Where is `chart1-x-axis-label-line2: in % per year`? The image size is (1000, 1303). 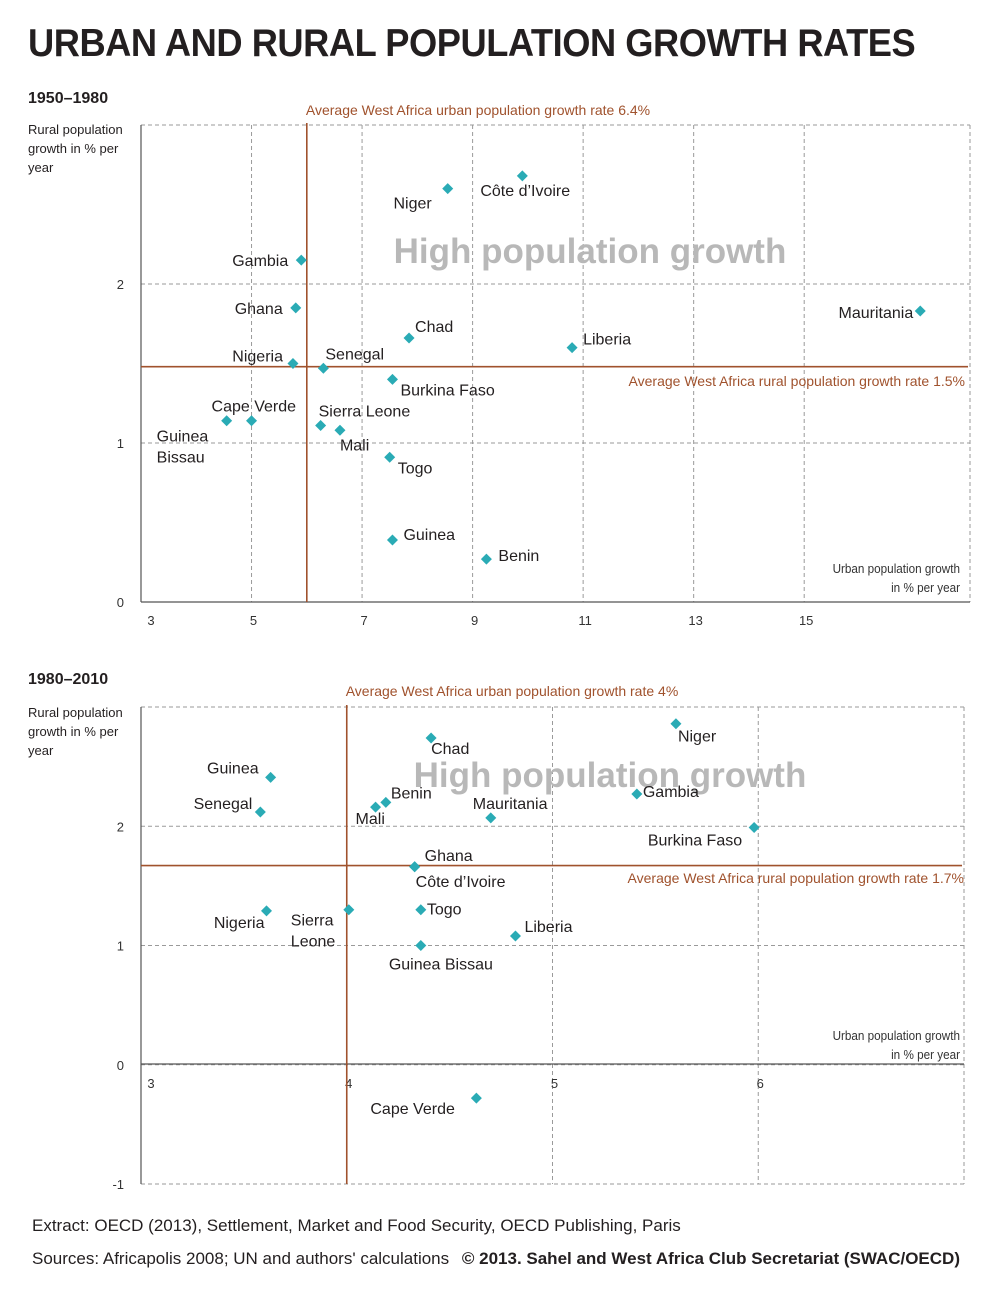
chart1-x-axis-label-line2: in % per year is located at coordinates (925, 587).